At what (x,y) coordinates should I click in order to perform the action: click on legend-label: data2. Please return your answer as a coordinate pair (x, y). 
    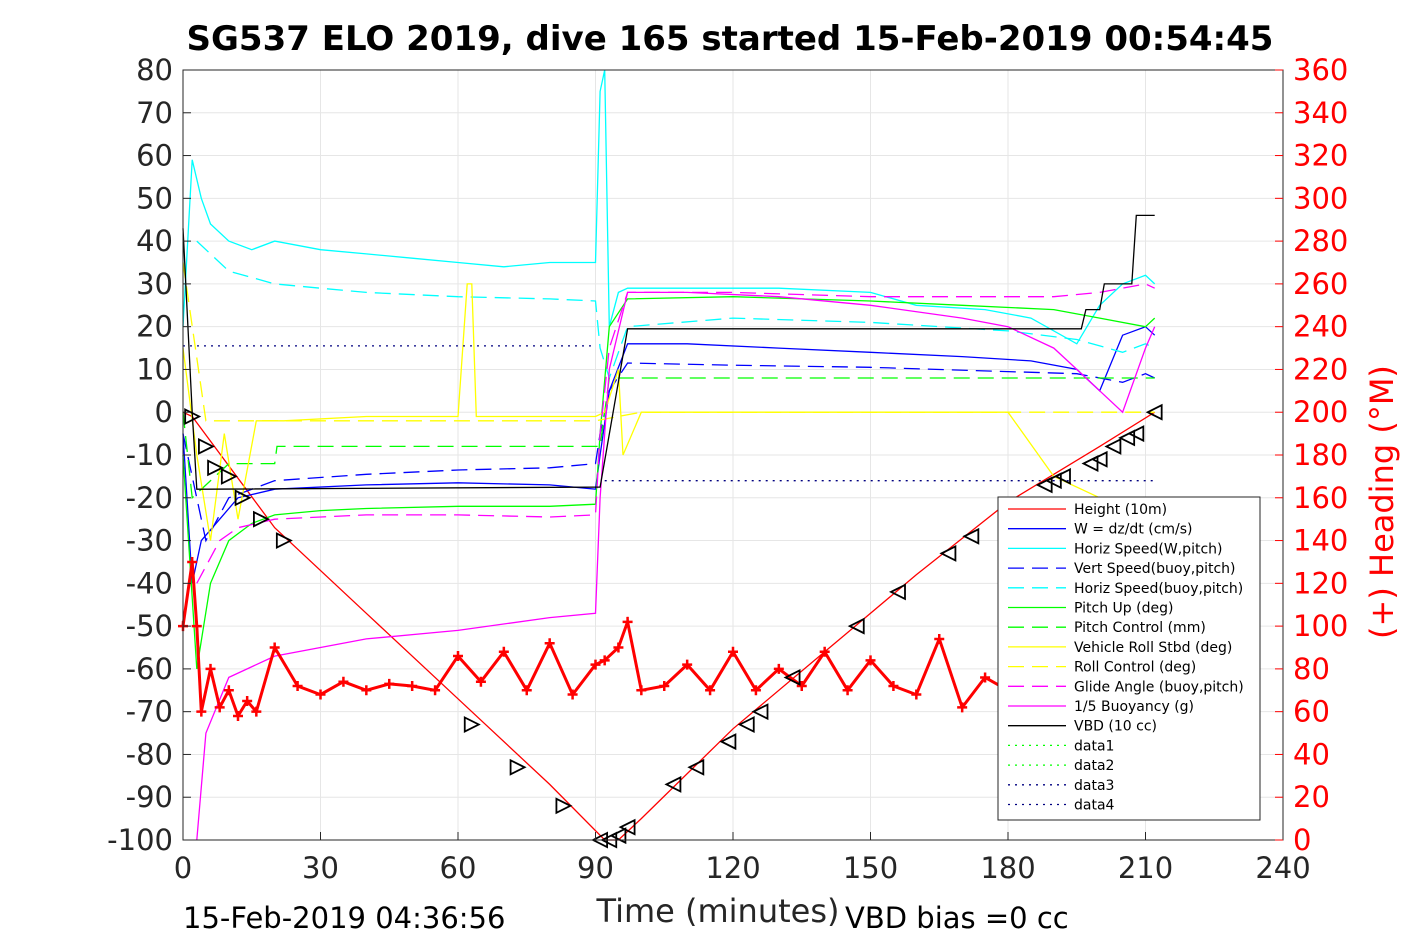
    Looking at the image, I should click on (1094, 766).